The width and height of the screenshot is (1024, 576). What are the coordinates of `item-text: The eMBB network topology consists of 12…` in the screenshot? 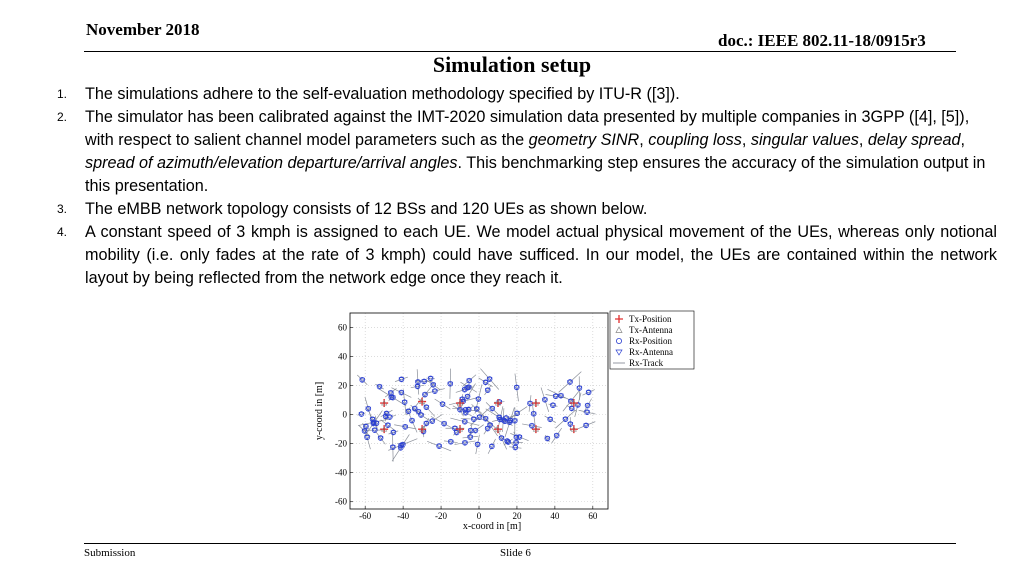 It's located at (366, 209).